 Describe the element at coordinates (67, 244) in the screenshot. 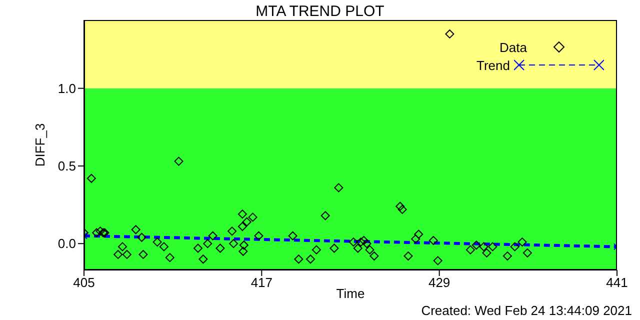

I see `y-tick-label: 0.0` at that location.